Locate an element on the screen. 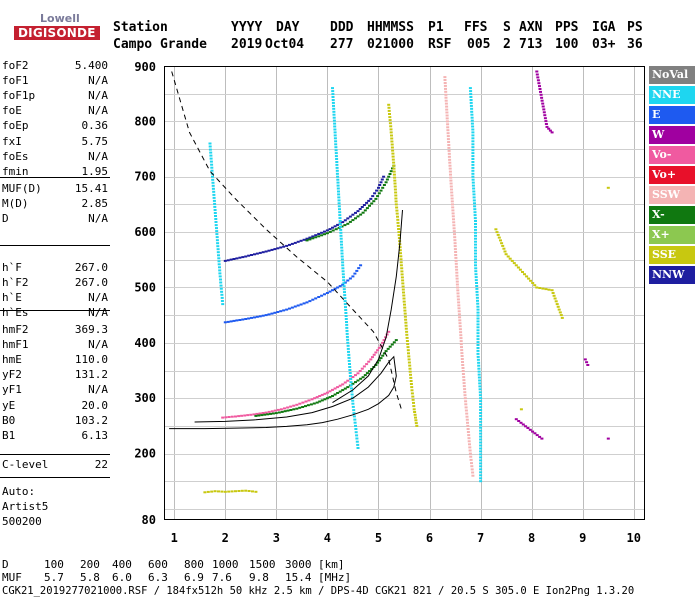 Image resolution: width=700 pixels, height=600 pixels. footer-muf-value: 6.0 is located at coordinates (122, 577).